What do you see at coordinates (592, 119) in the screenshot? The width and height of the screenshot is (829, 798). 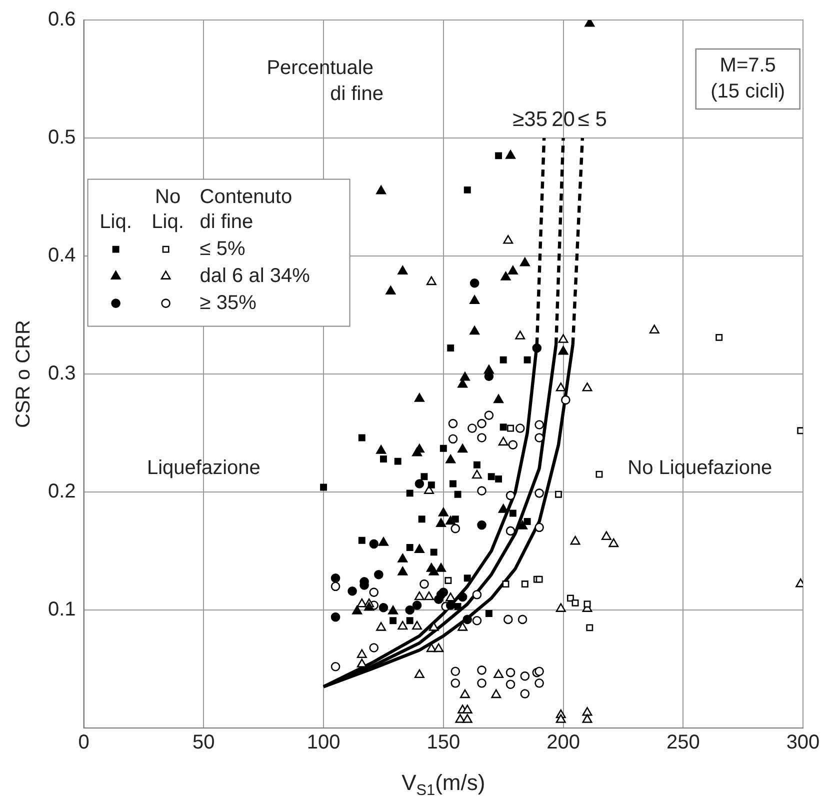 I see `series-label: ≤ 5` at bounding box center [592, 119].